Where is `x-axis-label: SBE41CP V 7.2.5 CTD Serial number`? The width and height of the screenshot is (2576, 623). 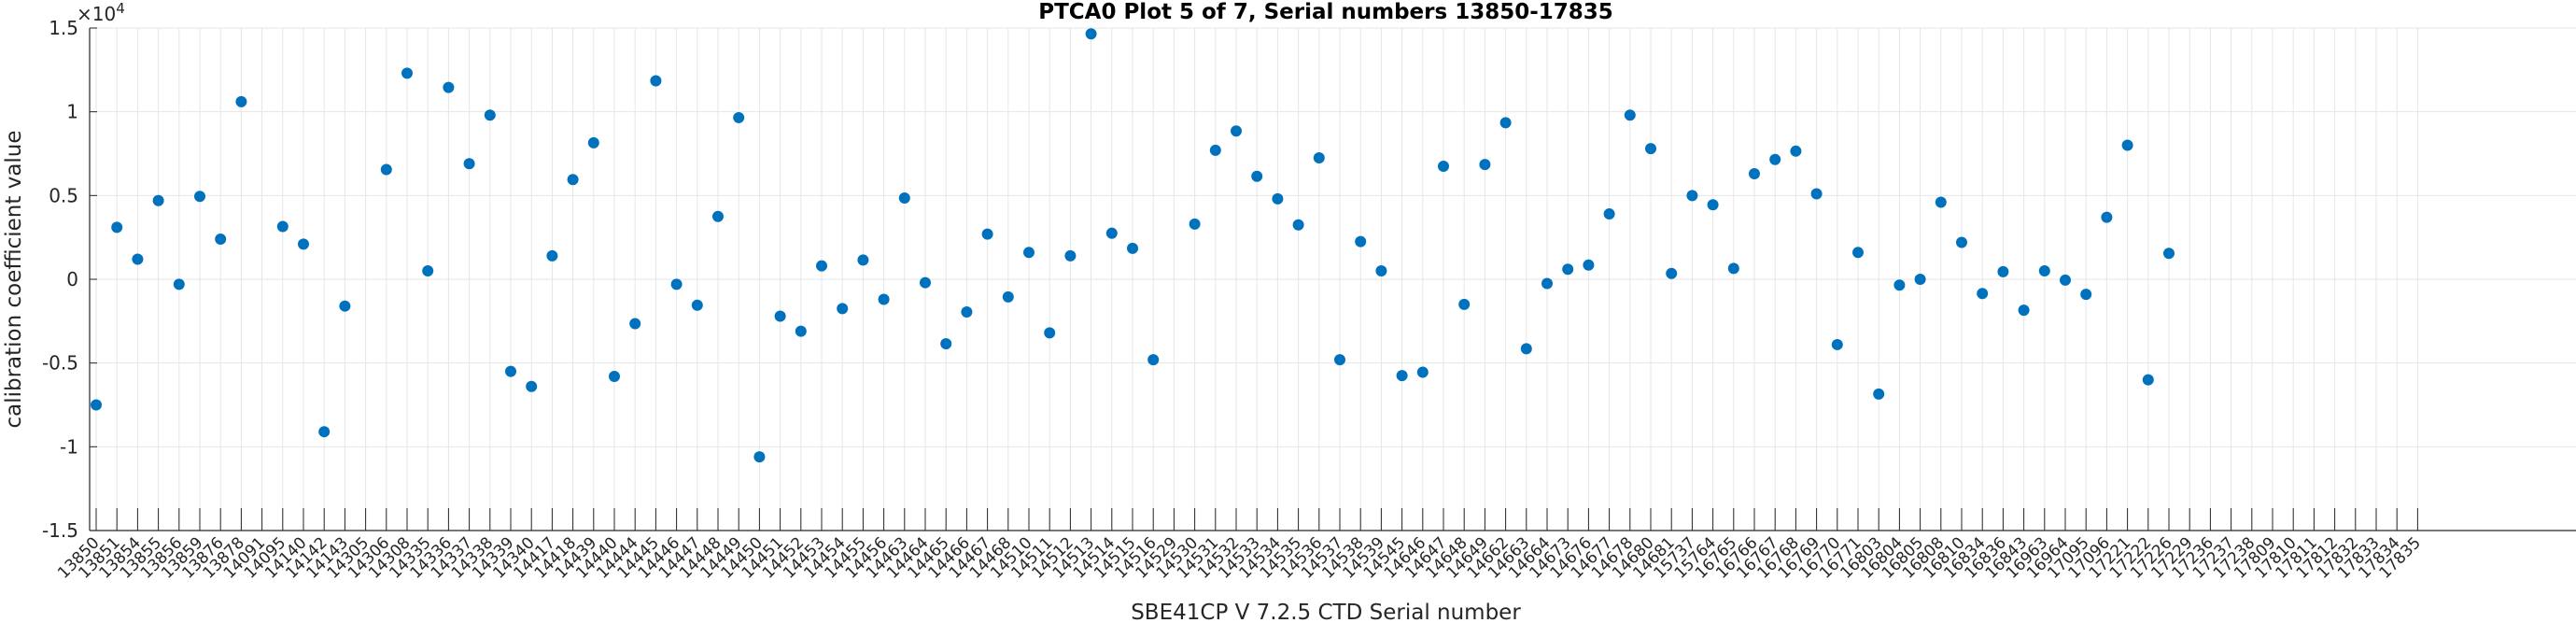
x-axis-label: SBE41CP V 7.2.5 CTD Serial number is located at coordinates (1326, 612).